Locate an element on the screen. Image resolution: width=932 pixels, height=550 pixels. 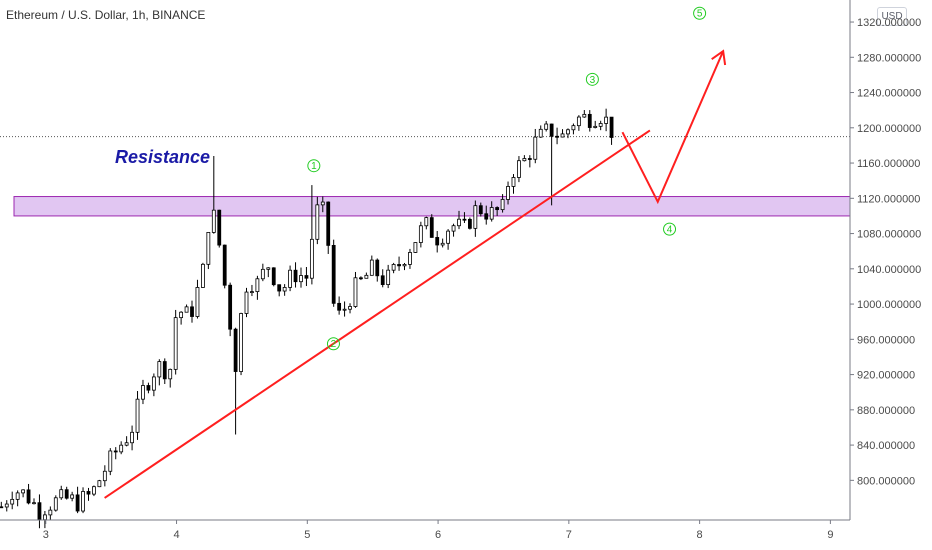
wave-label-4: 4 is located at coordinates (670, 230).